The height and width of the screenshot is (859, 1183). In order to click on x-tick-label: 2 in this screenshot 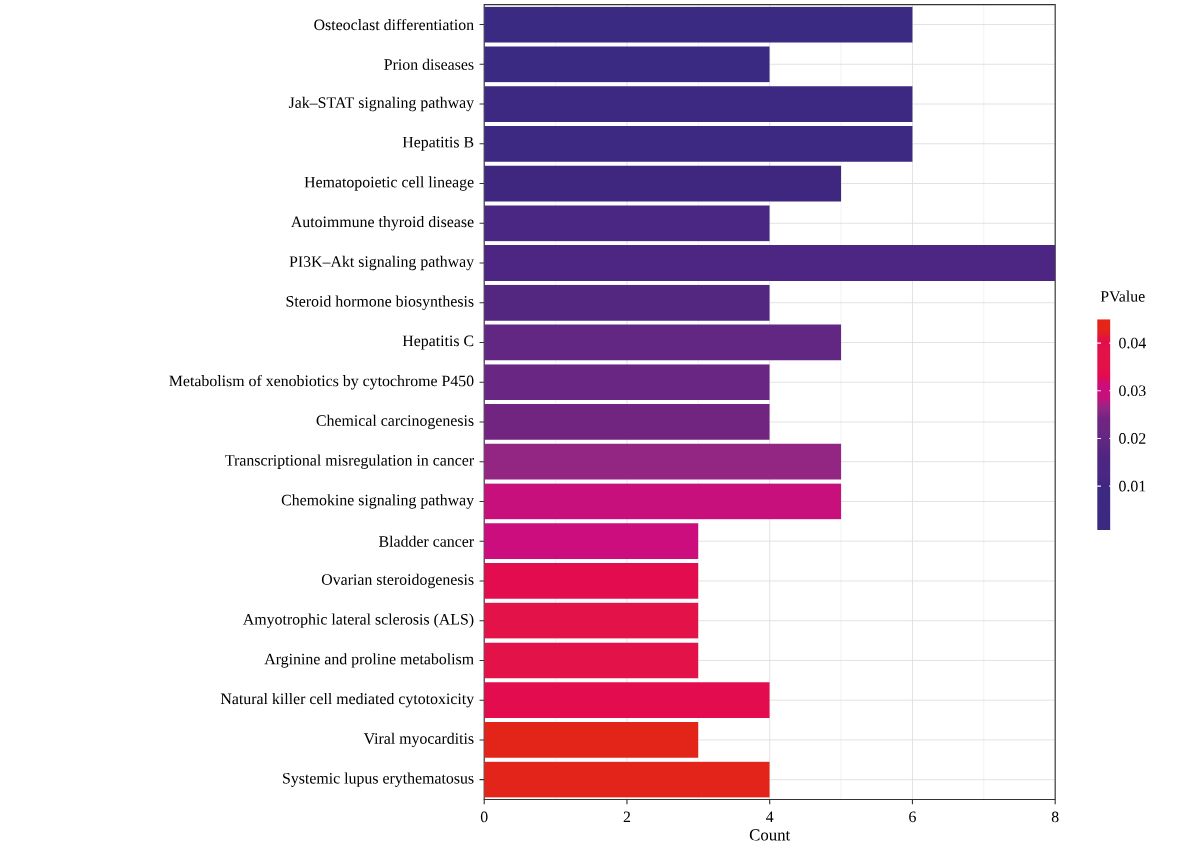, I will do `click(627, 816)`.